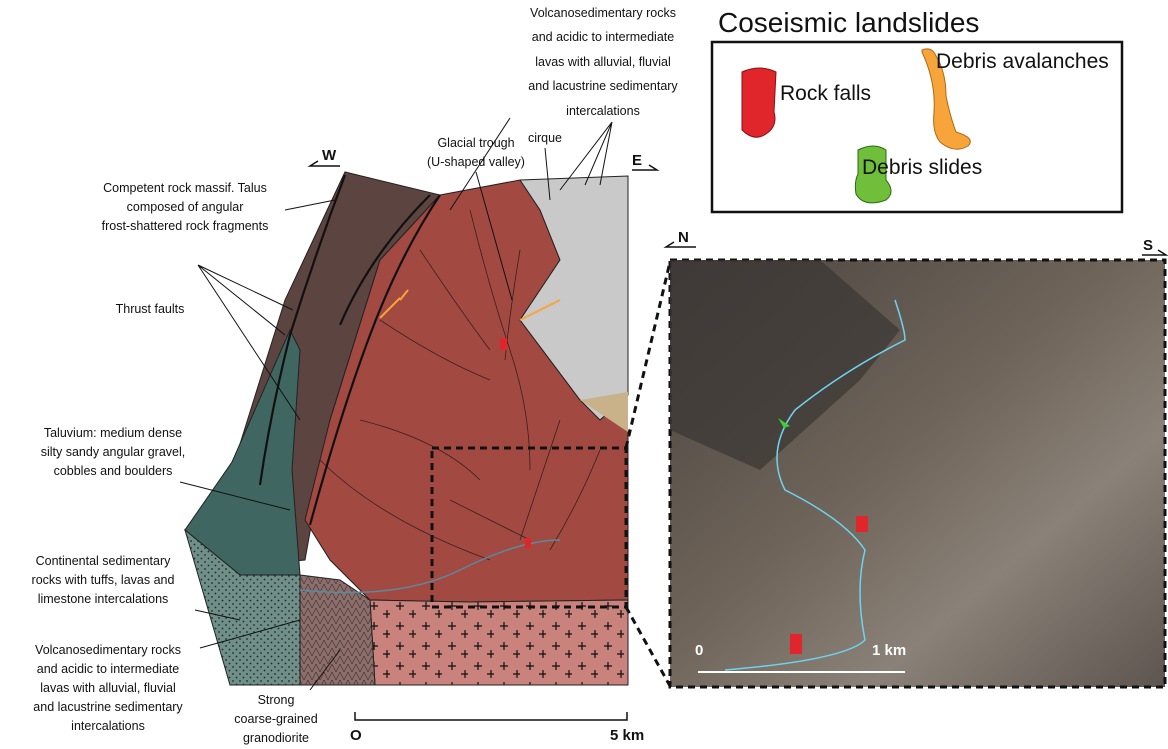 The width and height of the screenshot is (1168, 749). I want to click on annotation-line: Glacial trough, so click(475, 143).